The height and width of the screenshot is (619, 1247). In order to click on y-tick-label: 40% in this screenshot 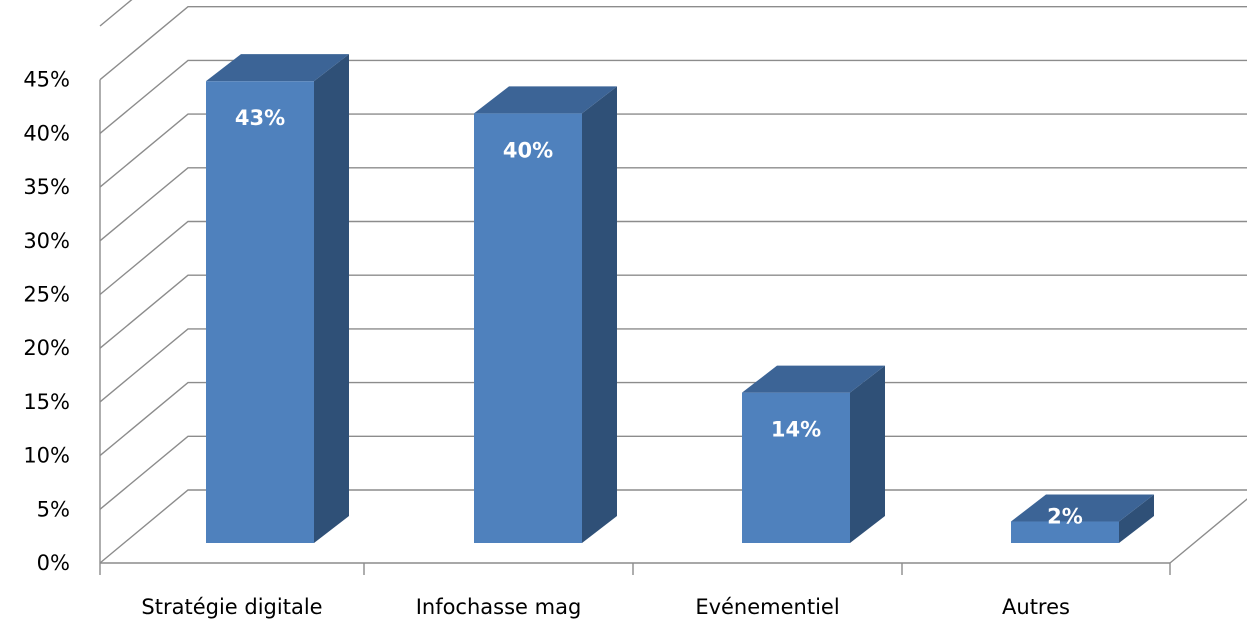, I will do `click(46, 133)`.